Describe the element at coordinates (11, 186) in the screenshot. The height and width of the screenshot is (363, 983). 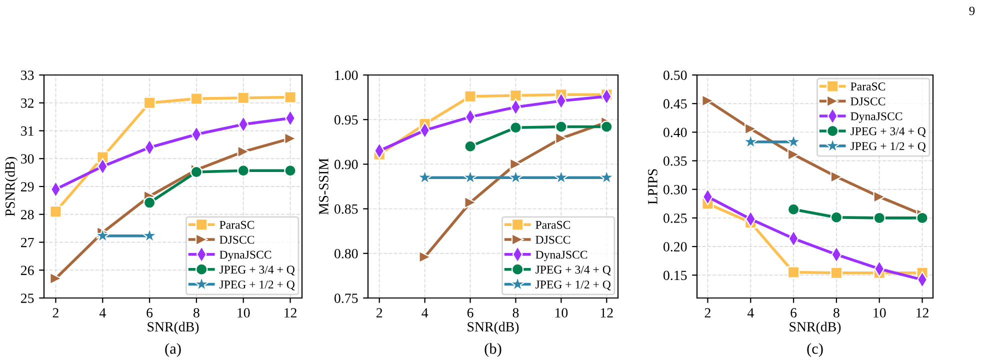
I see `y-axis-title: PSNR(dB)` at that location.